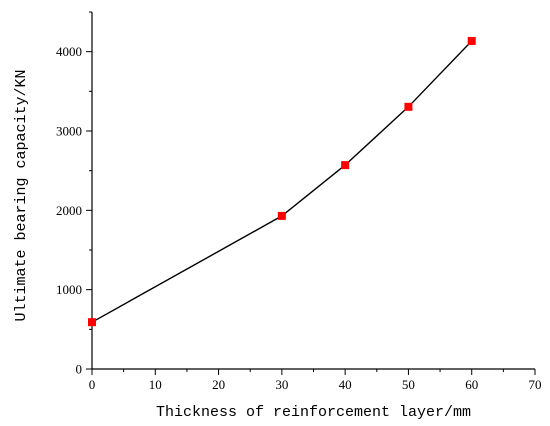  I want to click on x-tick-label: 0, so click(92, 384).